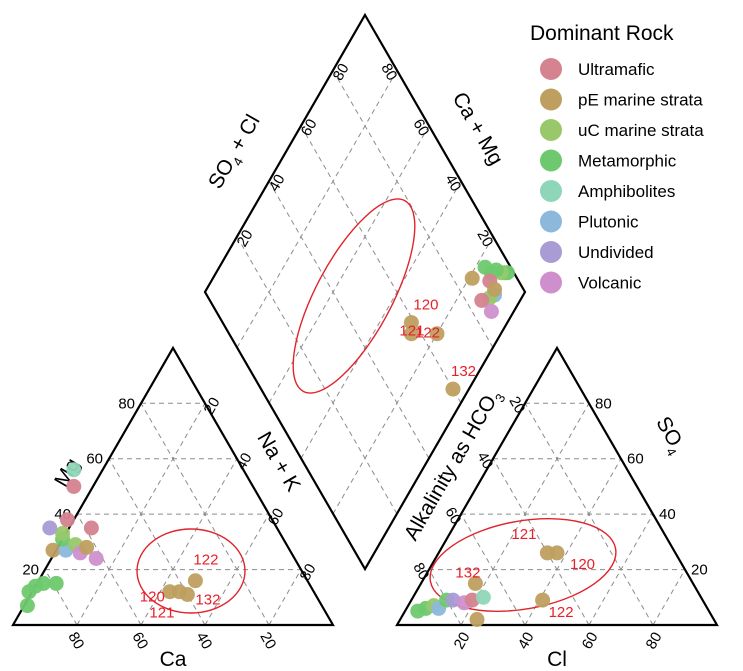  Describe the element at coordinates (462, 640) in the screenshot. I see `anion-tick-cl: 20` at that location.